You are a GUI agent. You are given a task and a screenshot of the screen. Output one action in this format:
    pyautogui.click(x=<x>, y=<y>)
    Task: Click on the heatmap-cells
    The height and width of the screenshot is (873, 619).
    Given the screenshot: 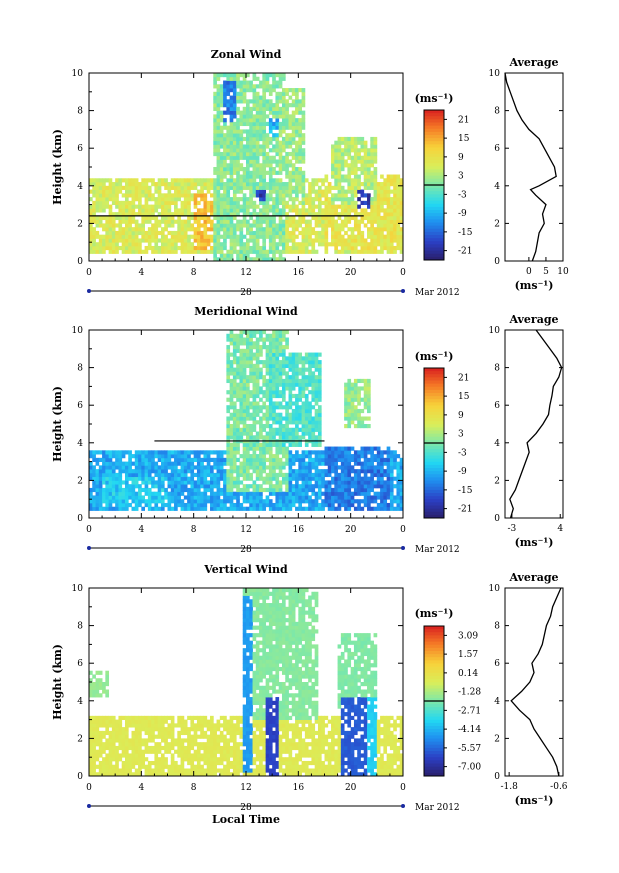 What is the action you would take?
    pyautogui.click(x=246, y=682)
    